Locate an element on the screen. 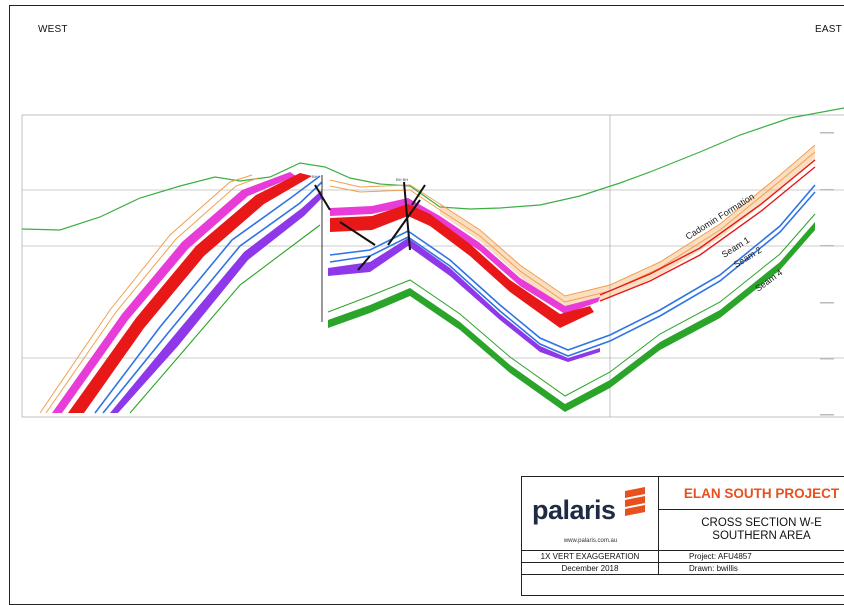 This screenshot has width=844, height=605. cadomin-band is located at coordinates (627, 227).